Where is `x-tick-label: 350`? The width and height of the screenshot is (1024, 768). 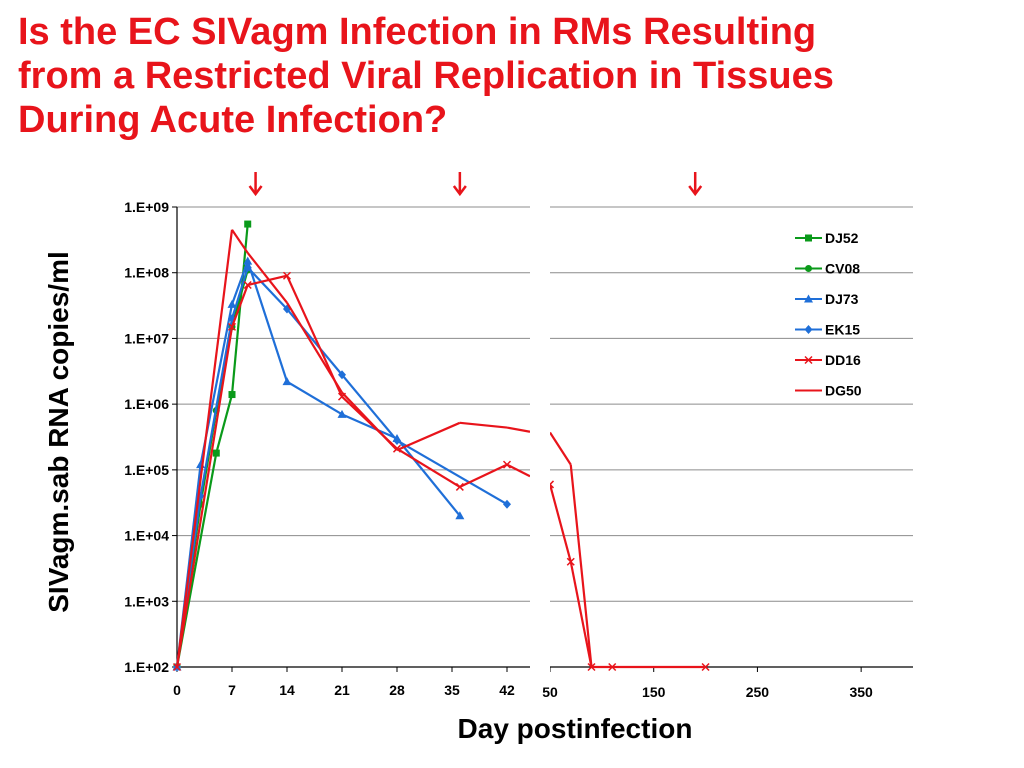 x-tick-label: 350 is located at coordinates (861, 692).